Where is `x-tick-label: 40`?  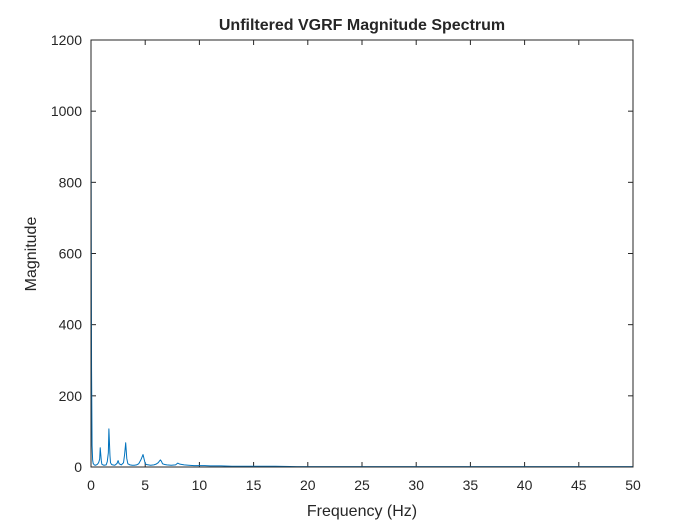
x-tick-label: 40 is located at coordinates (525, 485).